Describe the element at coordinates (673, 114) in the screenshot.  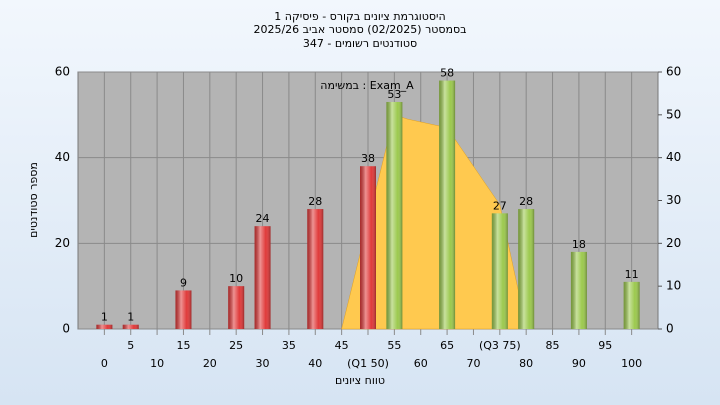
I see `y2-tick-label: 50` at that location.